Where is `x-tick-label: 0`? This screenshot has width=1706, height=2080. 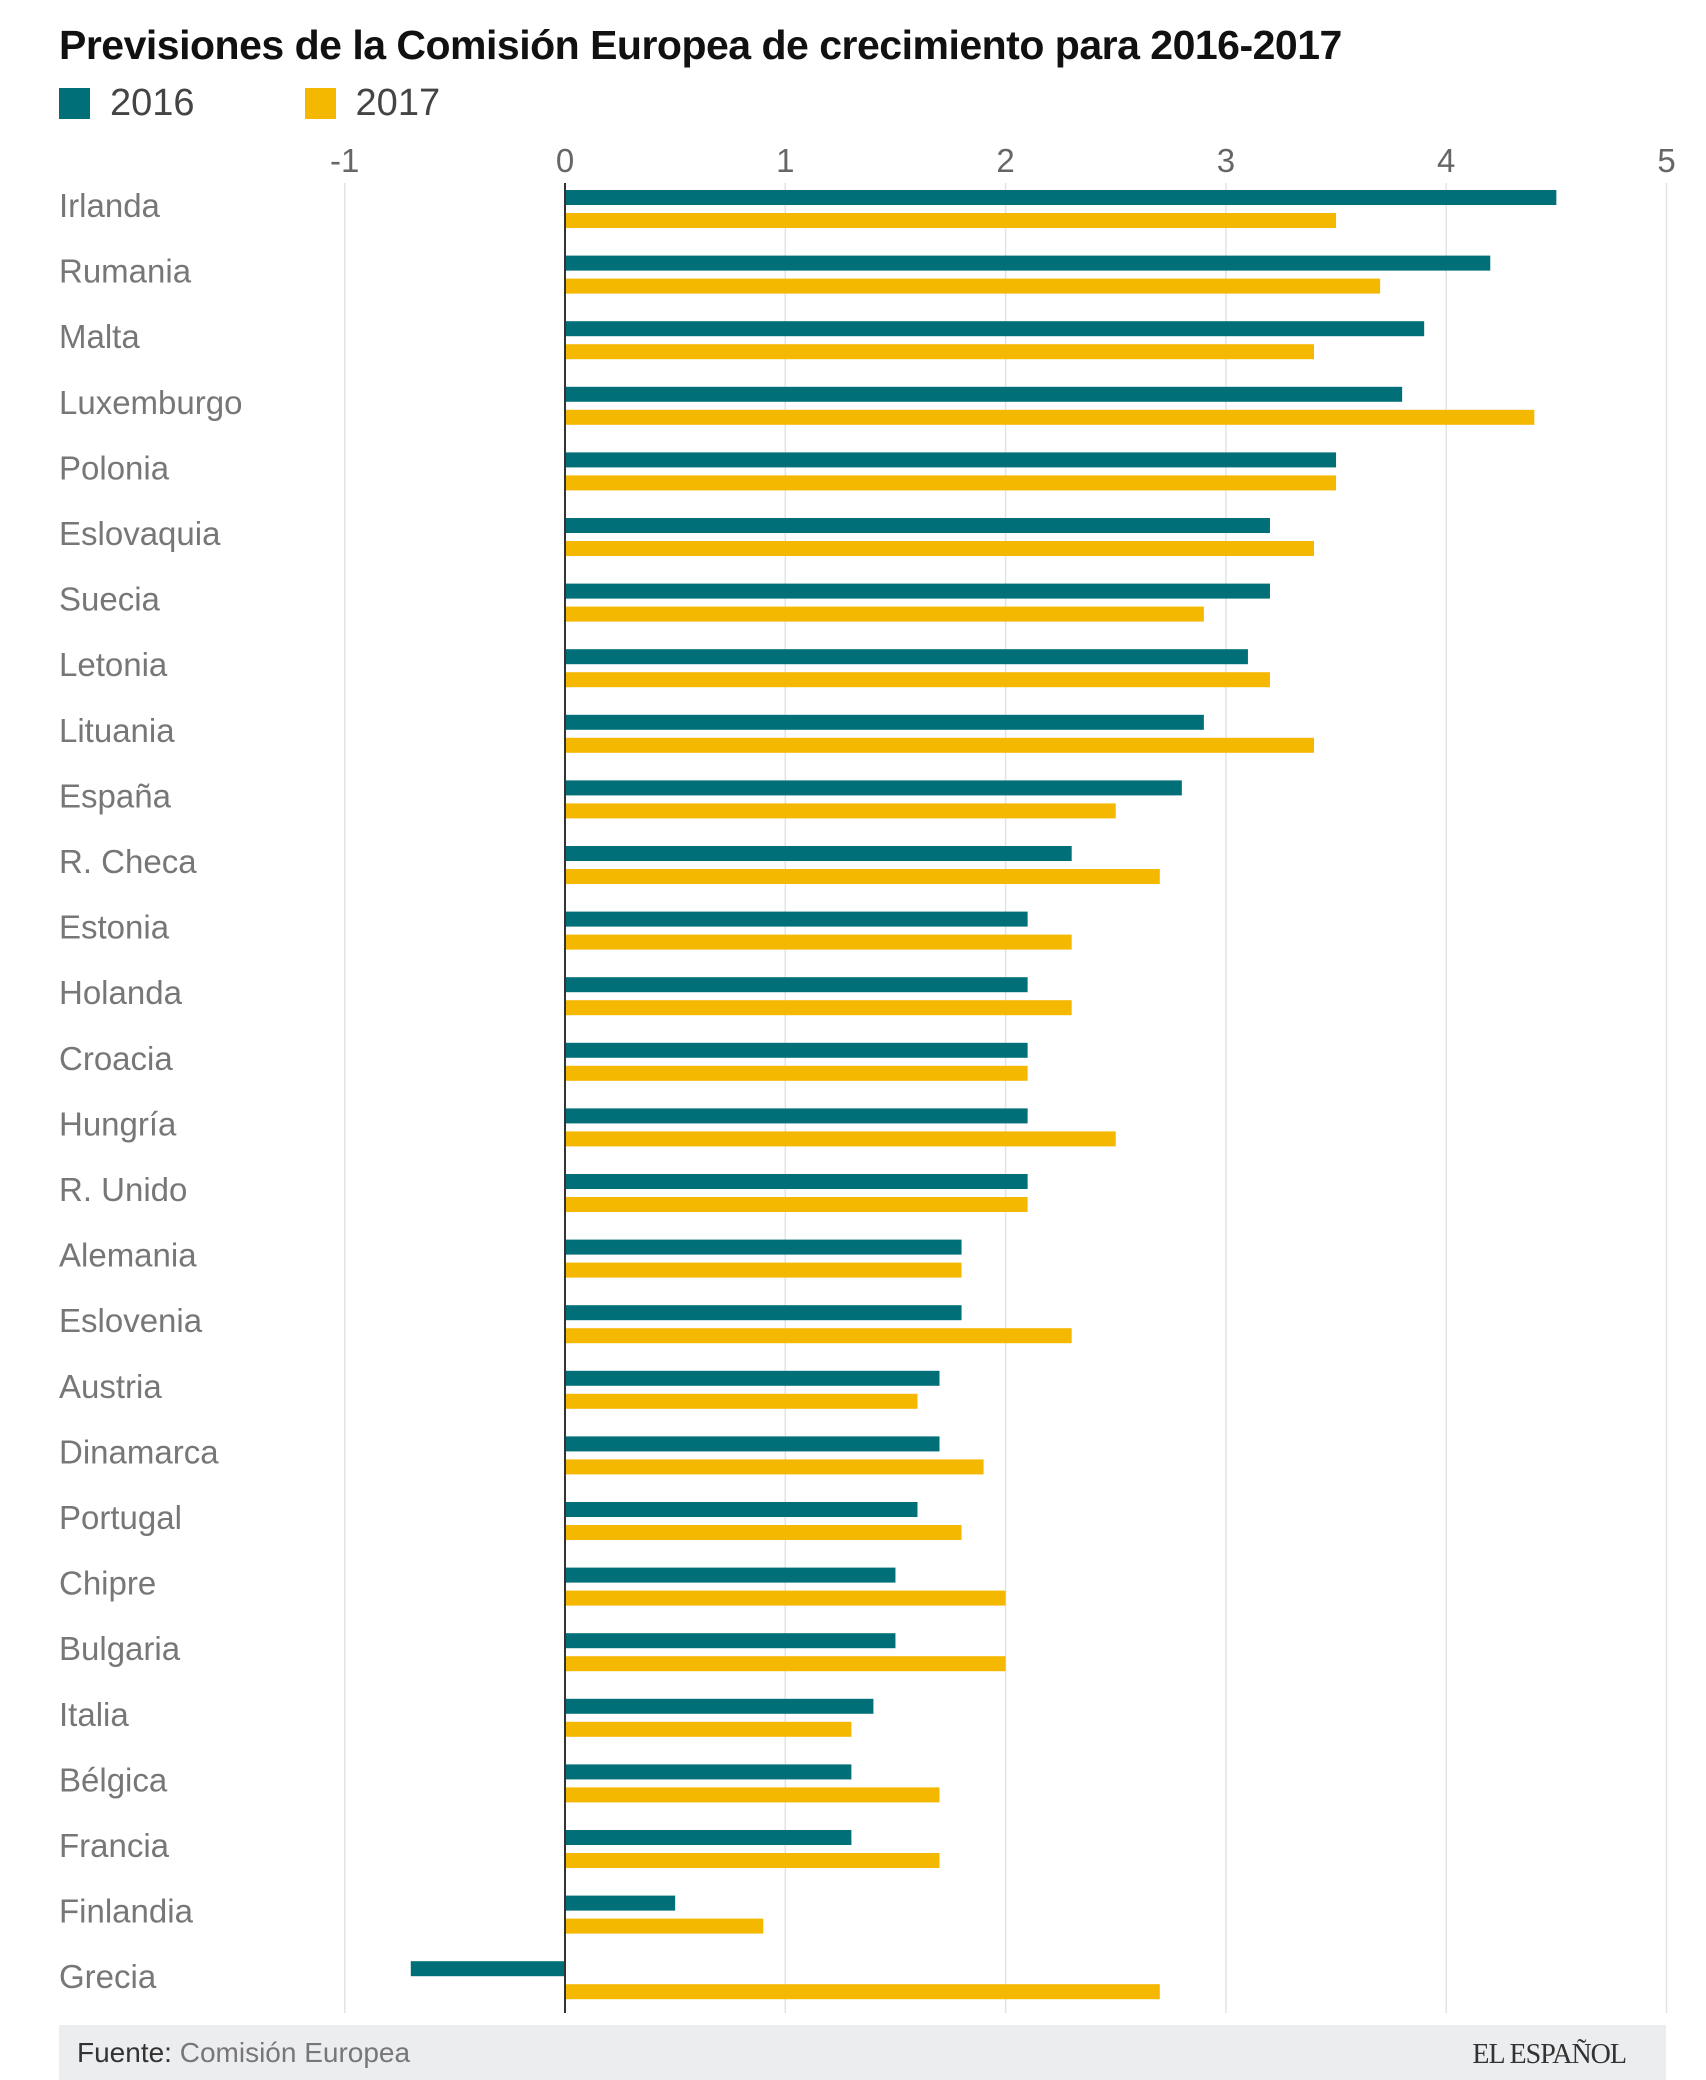
x-tick-label: 0 is located at coordinates (565, 160).